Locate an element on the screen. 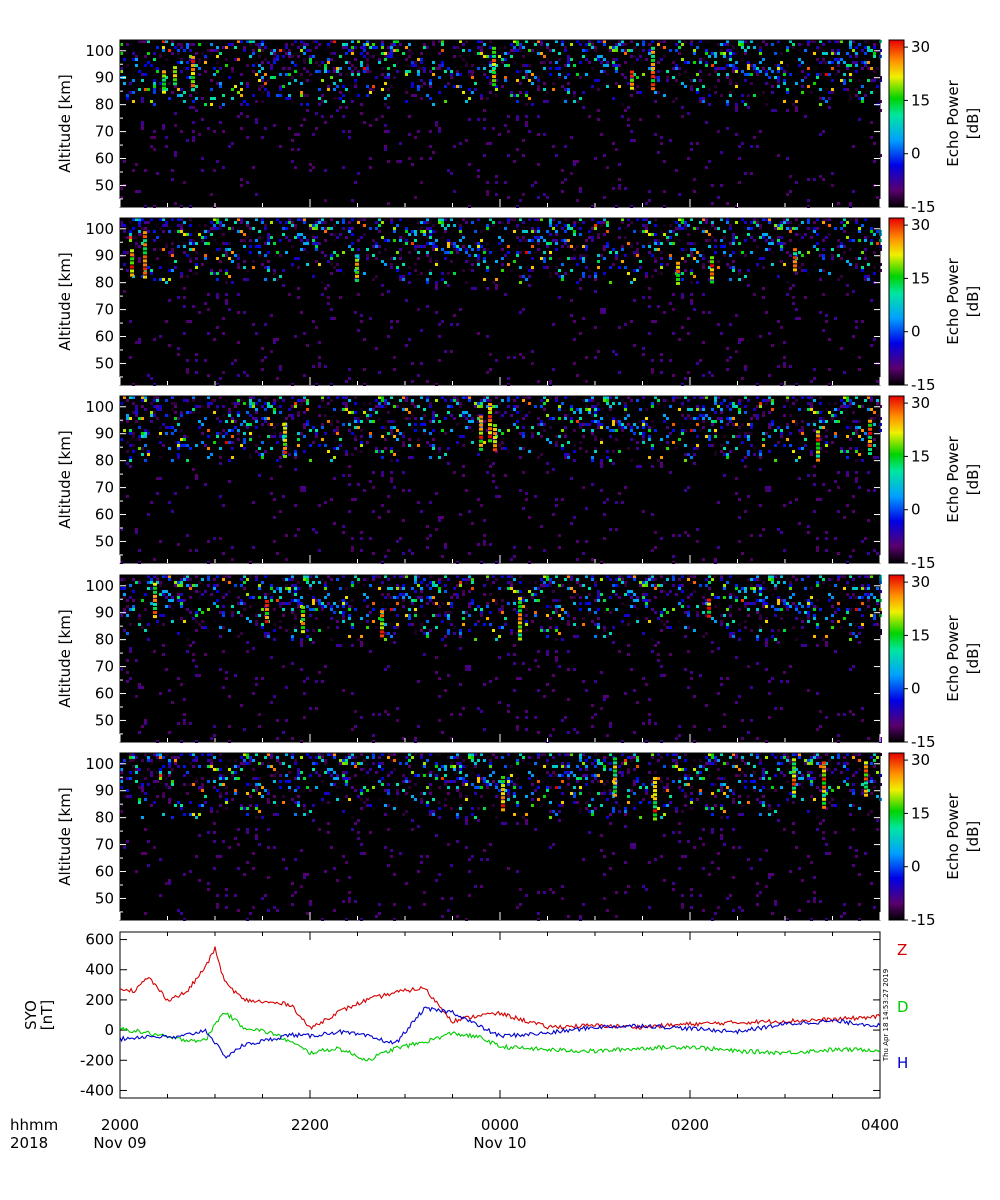 The height and width of the screenshot is (1200, 1000). series-line-H is located at coordinates (500, 1032).